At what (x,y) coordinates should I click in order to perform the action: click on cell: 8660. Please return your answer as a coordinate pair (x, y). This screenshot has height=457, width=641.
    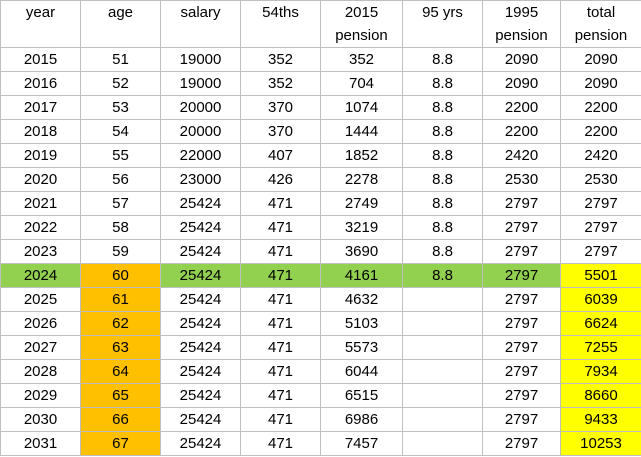
    Looking at the image, I should click on (600, 395).